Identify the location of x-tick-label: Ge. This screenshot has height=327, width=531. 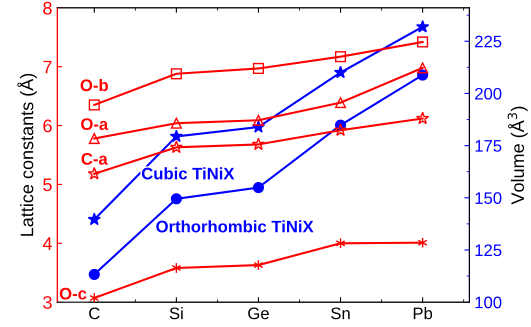
(258, 313).